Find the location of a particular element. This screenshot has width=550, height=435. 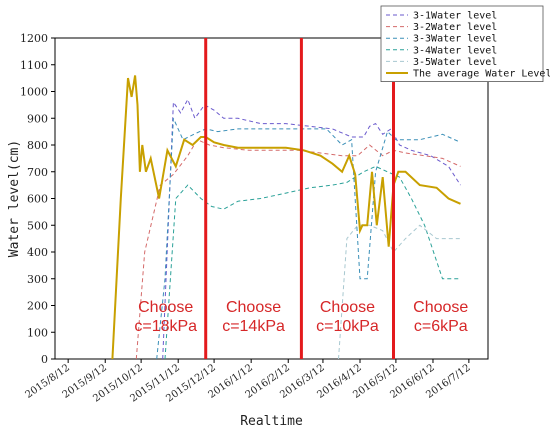

legend-entry: 3-2Water level is located at coordinates (455, 27).